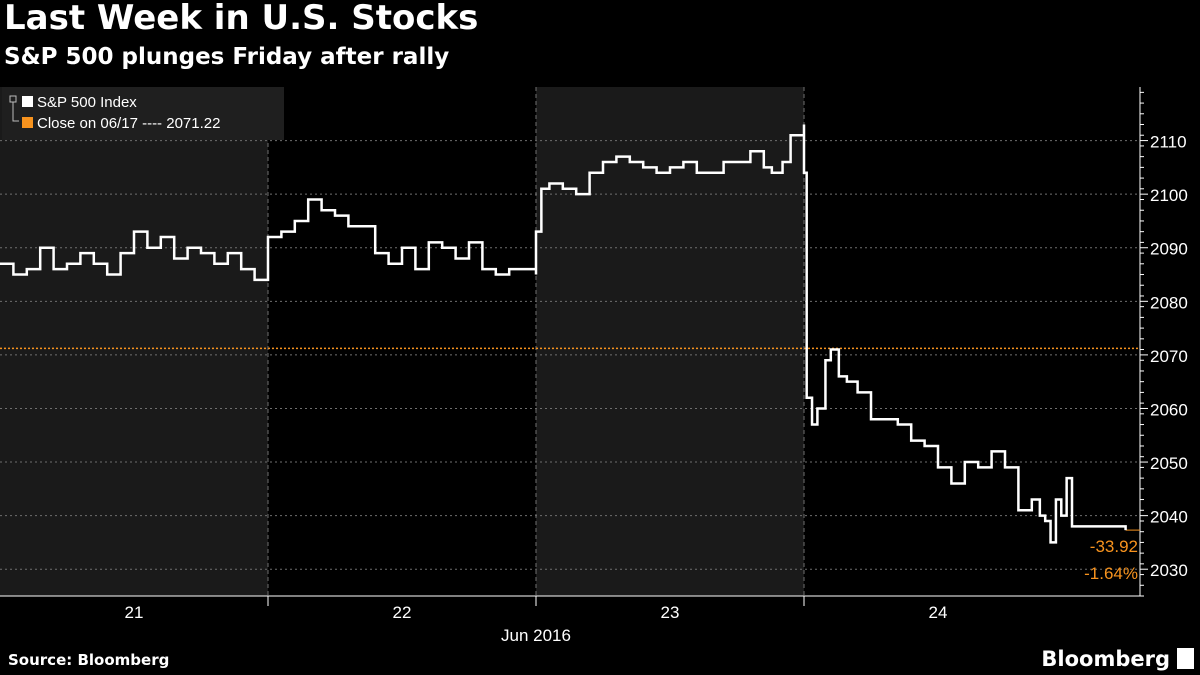  I want to click on x-tick-label-24: 24, so click(938, 612).